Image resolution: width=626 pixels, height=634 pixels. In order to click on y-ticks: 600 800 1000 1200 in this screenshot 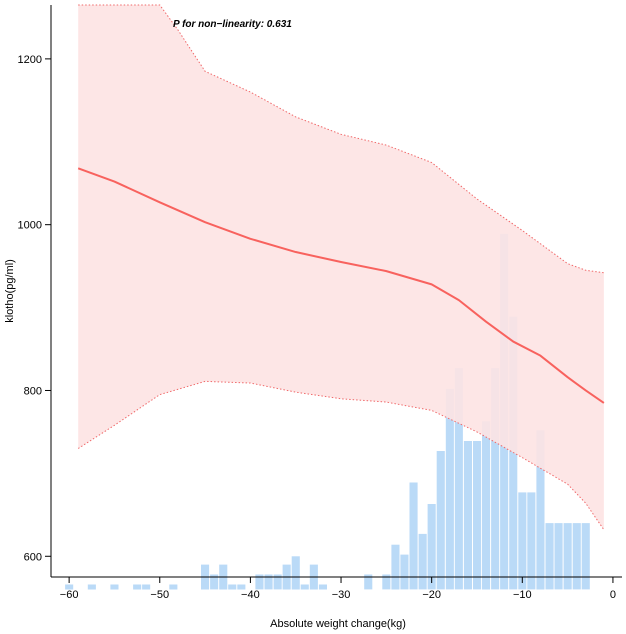, I will do `click(34, 308)`.